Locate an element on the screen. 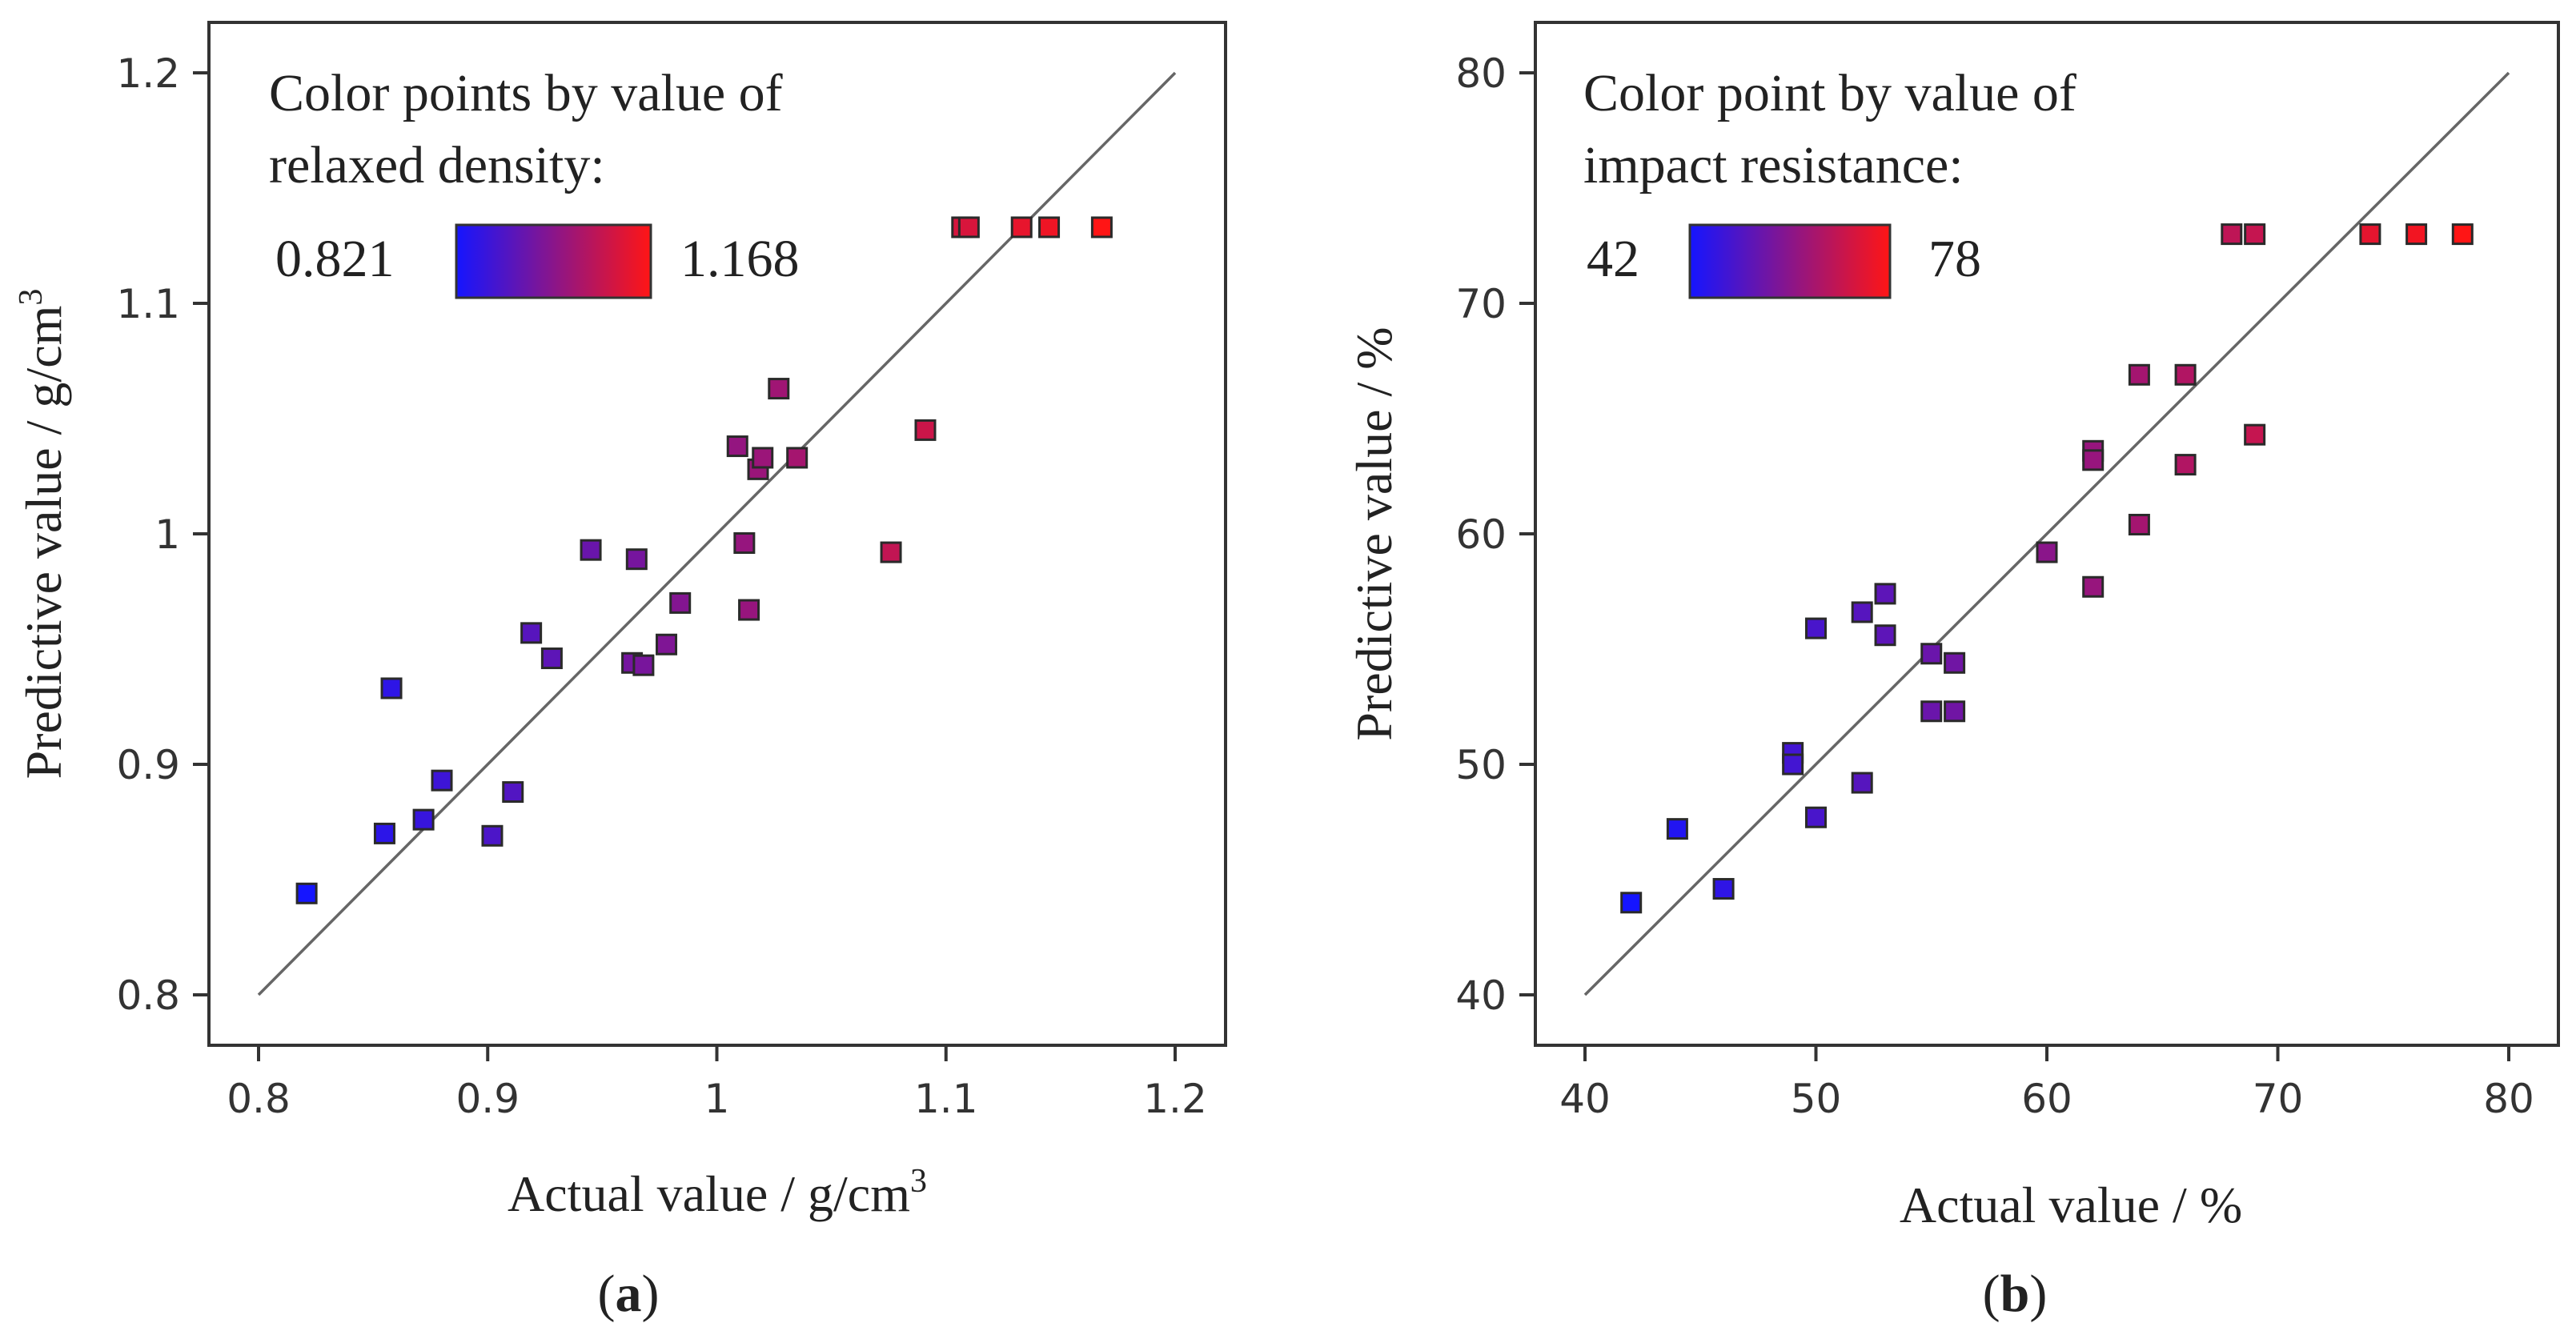  legend-title-line2-a: relaxed density: is located at coordinates (437, 165).